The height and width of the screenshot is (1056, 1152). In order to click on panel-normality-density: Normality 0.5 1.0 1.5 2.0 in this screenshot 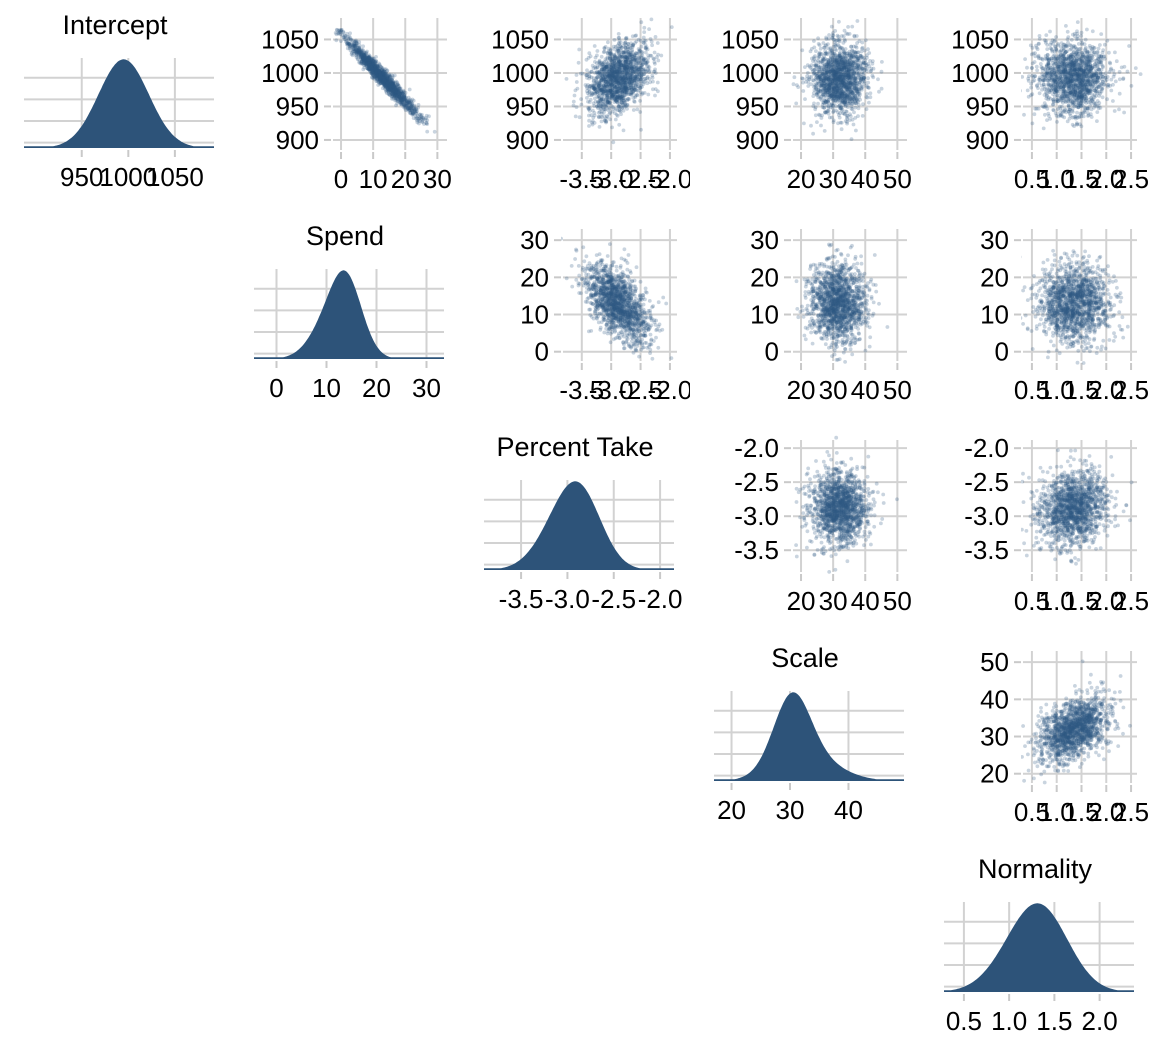, I will do `click(1035, 949)`.